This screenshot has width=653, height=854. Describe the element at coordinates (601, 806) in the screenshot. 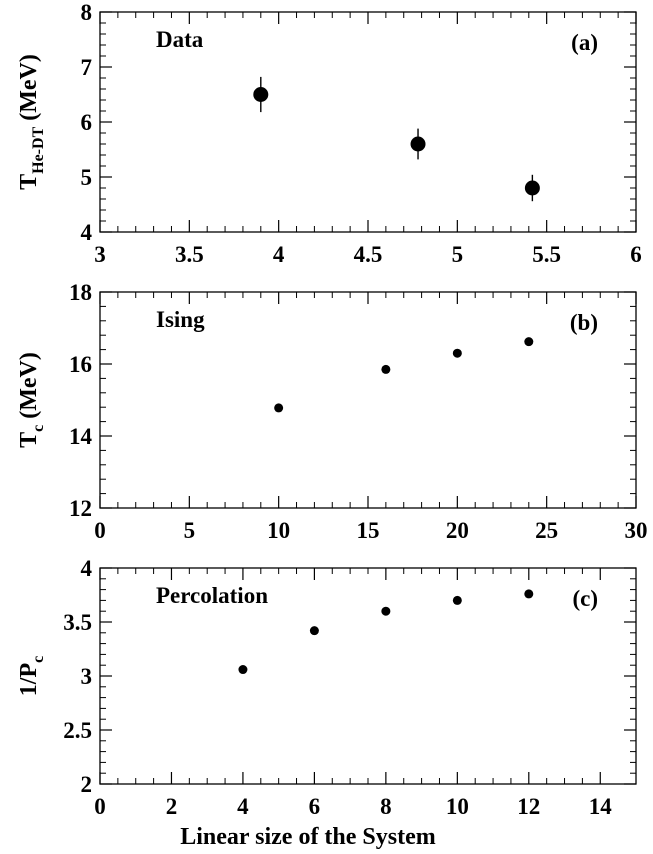

I see `x-tick-label: 14` at that location.